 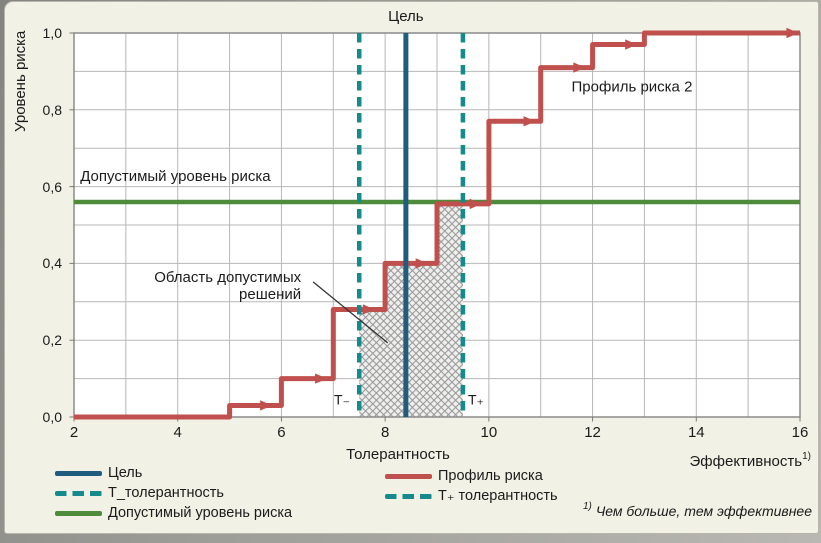 I want to click on x-tick-label: 16, so click(x=800, y=432).